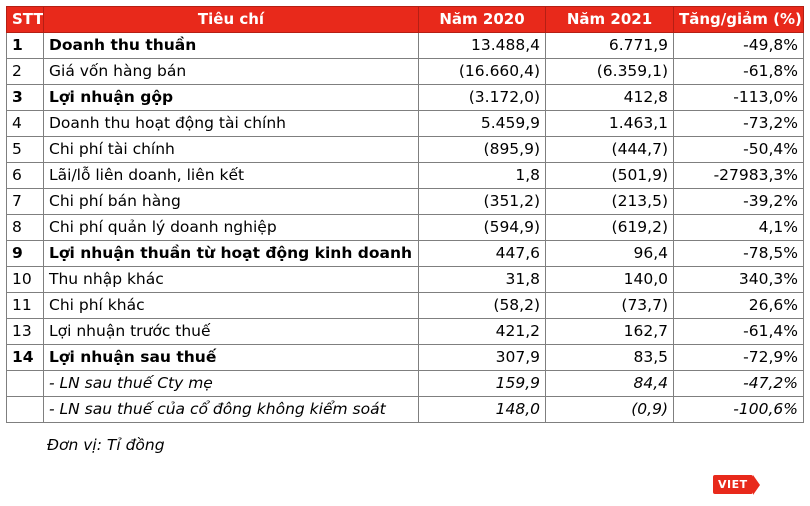 This screenshot has width=810, height=506. I want to click on row-value-2021: 1.463,1, so click(609, 123).